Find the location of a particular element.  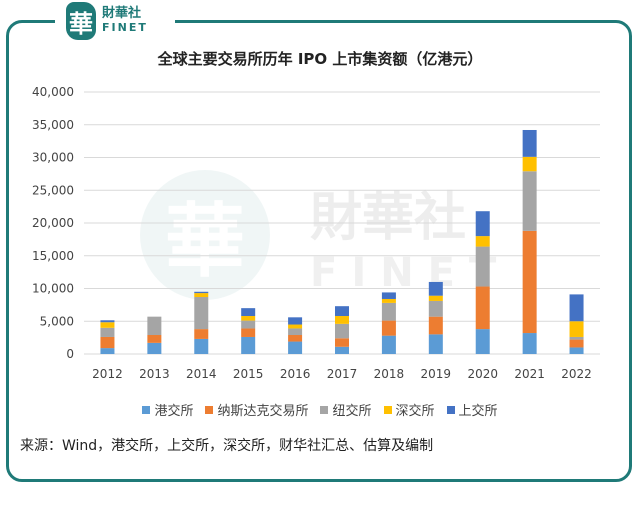

x-tick-label: 2013 is located at coordinates (154, 374).